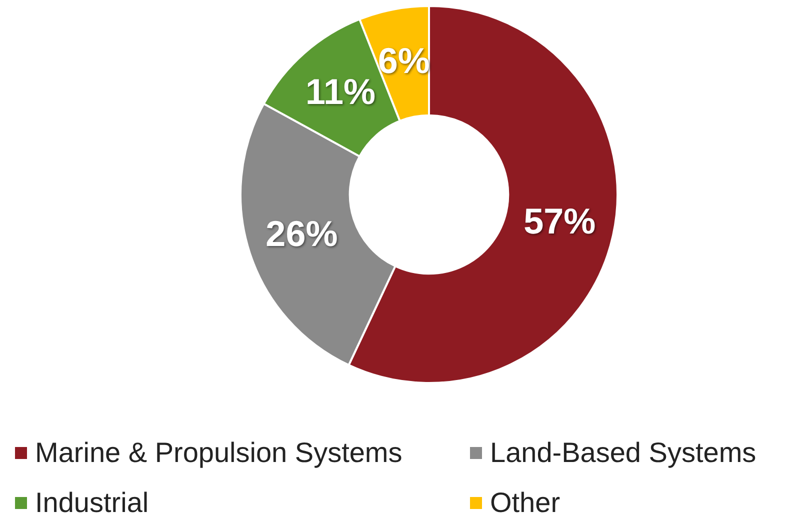  Describe the element at coordinates (218, 453) in the screenshot. I see `legend-label: Marine & Propulsion Systems` at that location.